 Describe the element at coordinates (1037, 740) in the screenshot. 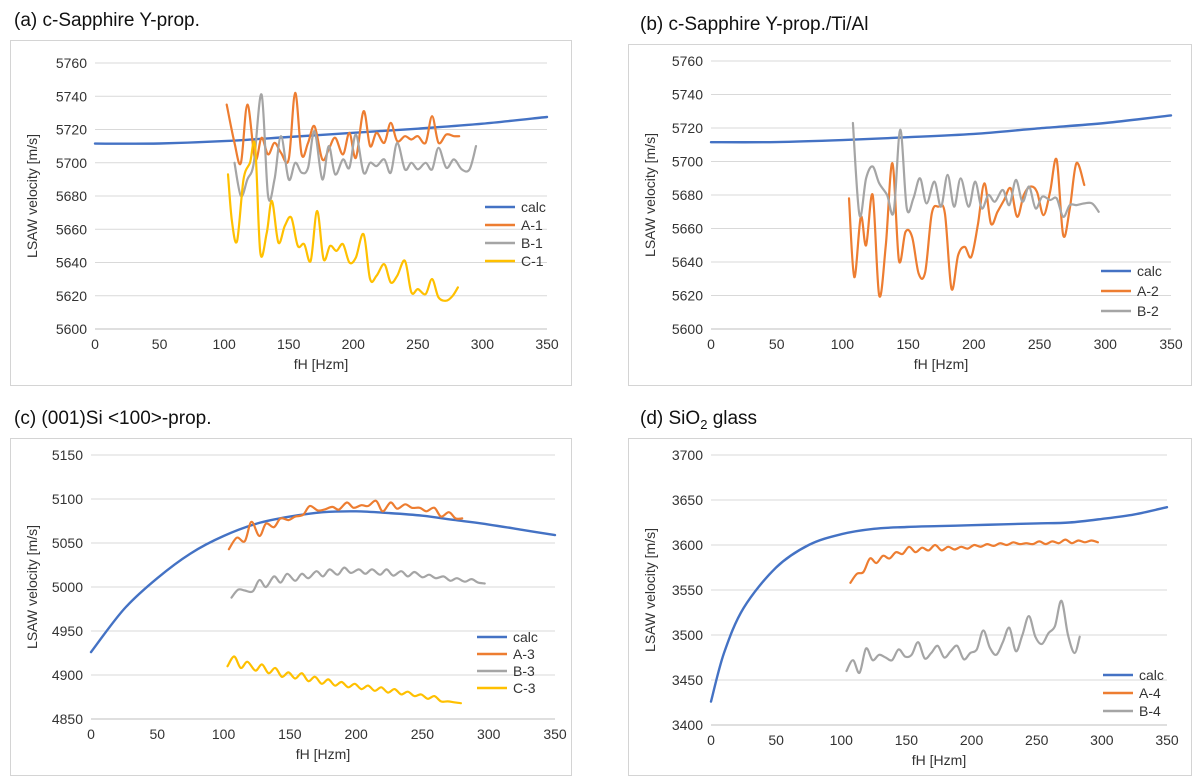

I see `chart-d-xtick-label-5: 250` at that location.